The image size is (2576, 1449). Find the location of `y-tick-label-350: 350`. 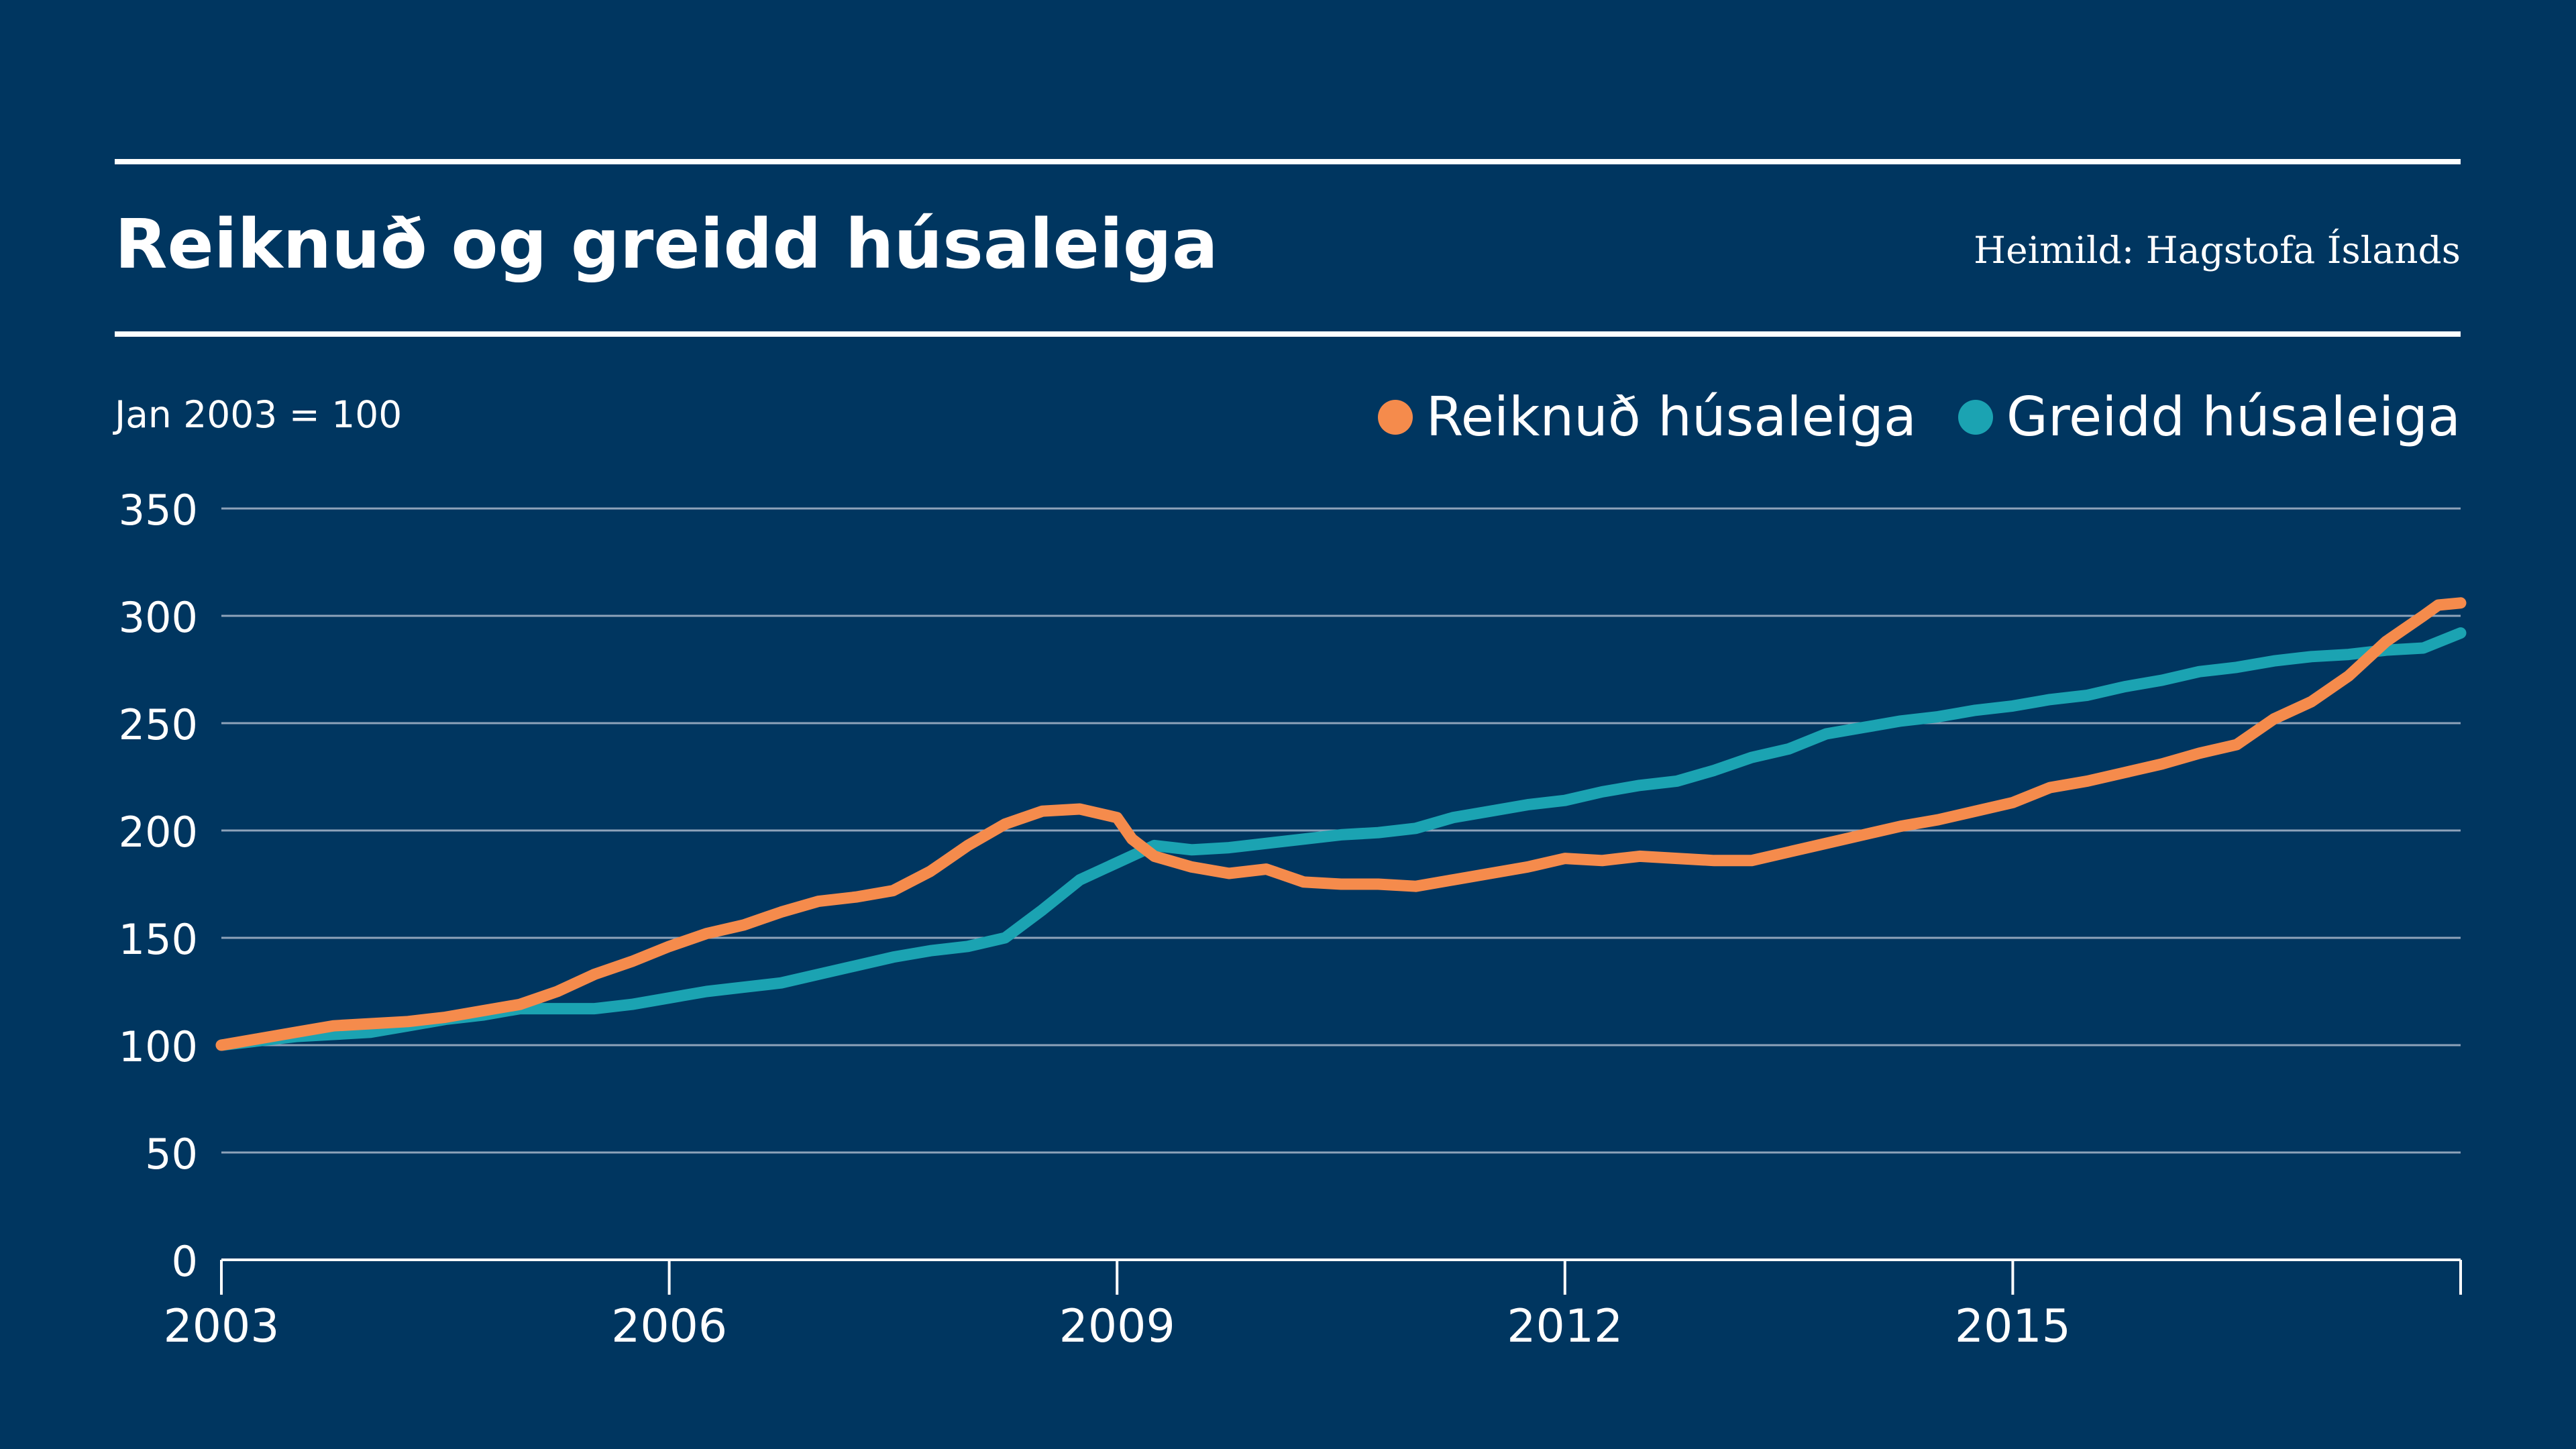

y-tick-label-350: 350 is located at coordinates (158, 510).